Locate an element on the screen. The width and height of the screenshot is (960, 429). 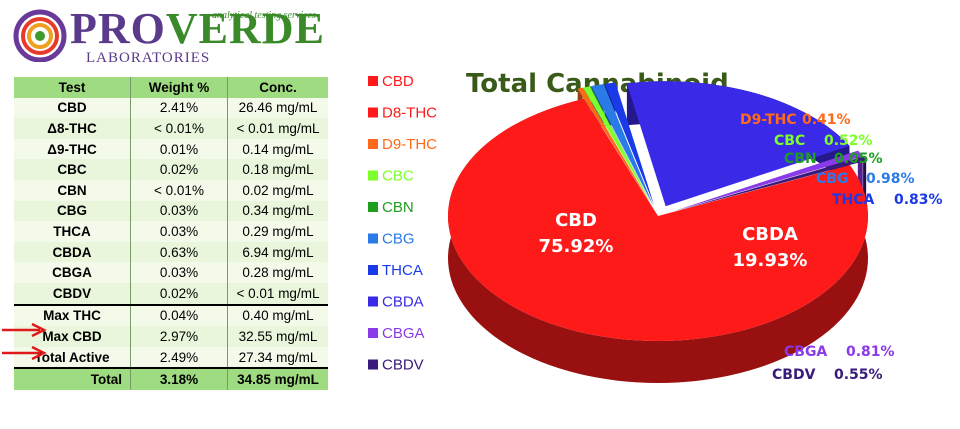
cell-test: THCA is located at coordinates (72, 231).